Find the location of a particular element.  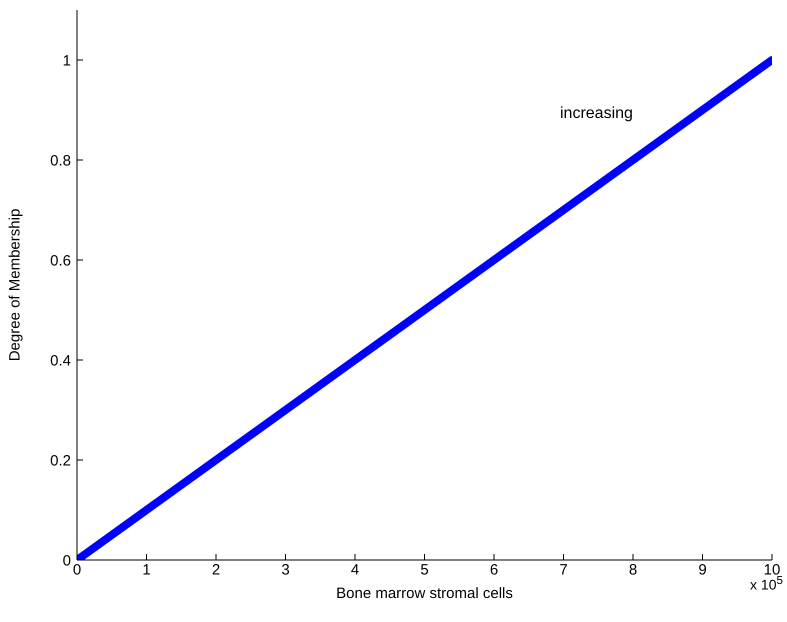

text: x 10$^{5}$ is located at coordinates (766, 583).